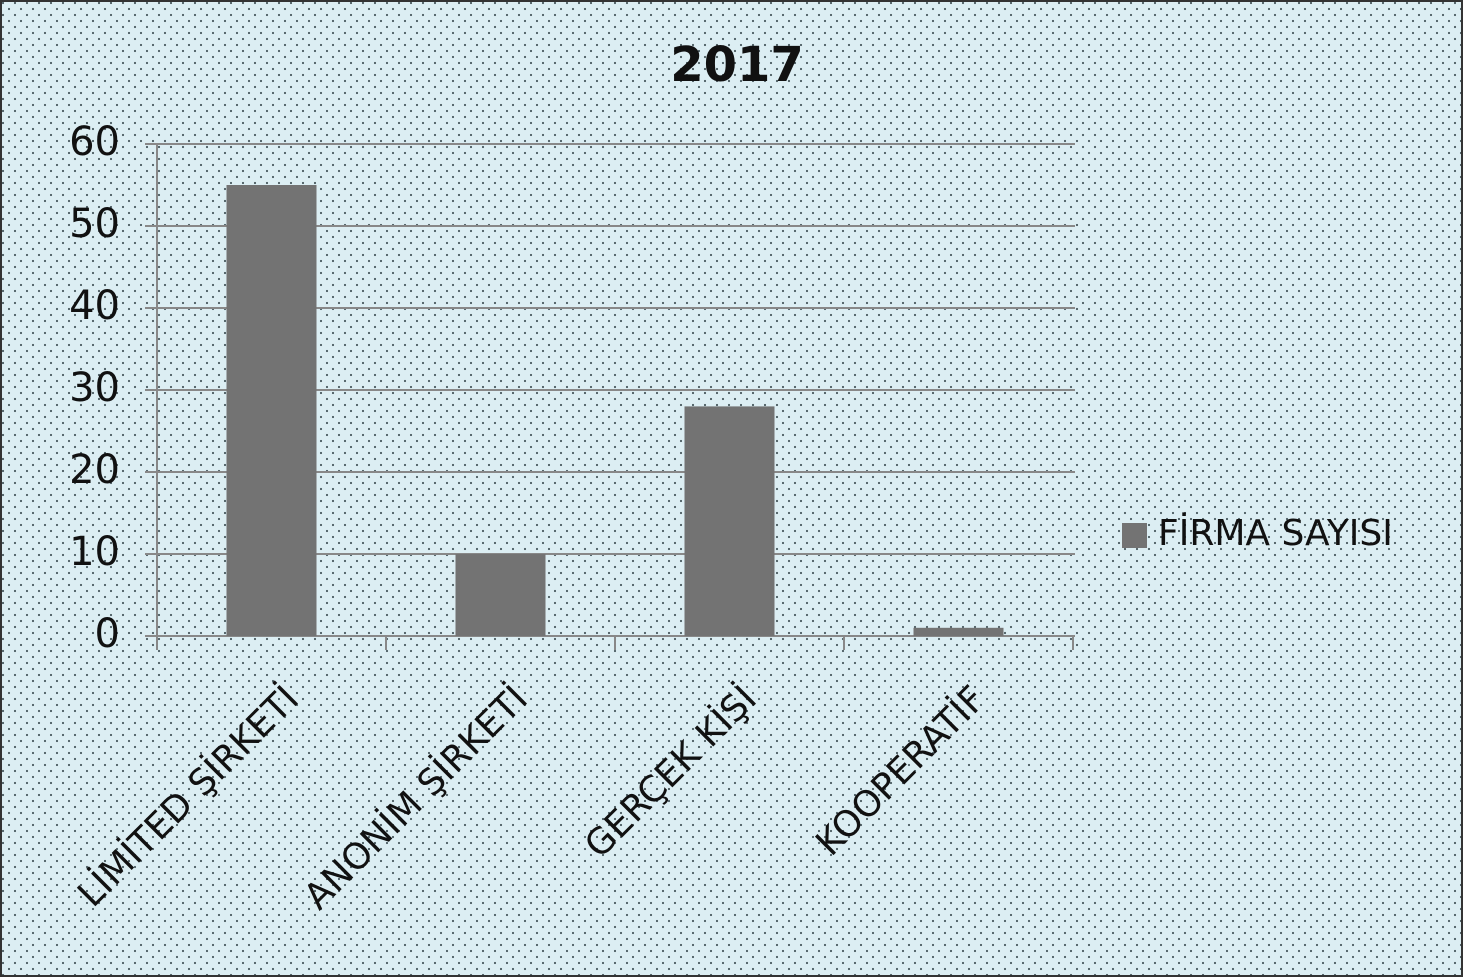  Describe the element at coordinates (737, 65) in the screenshot. I see `chart-title: 2017` at that location.